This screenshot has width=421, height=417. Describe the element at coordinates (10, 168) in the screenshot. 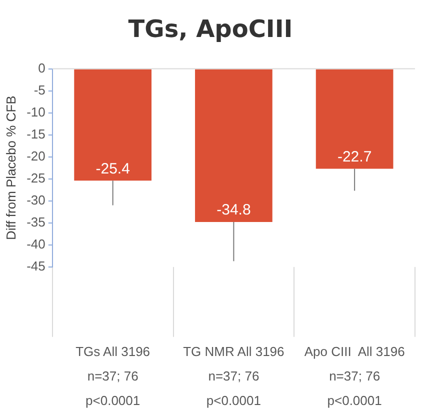

I see `y-axis-title: Diff from Placebo % CFB` at that location.